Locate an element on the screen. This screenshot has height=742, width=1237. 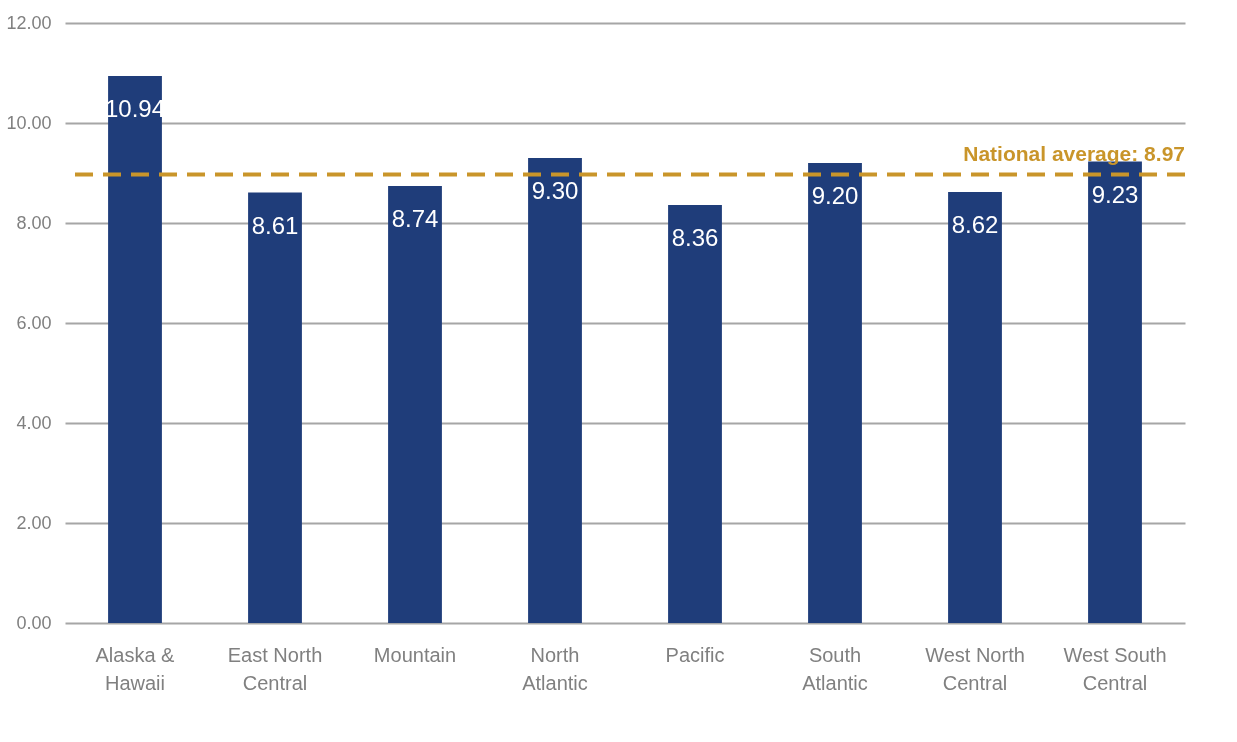
x-tick-label: East North Central is located at coordinates (275, 668).